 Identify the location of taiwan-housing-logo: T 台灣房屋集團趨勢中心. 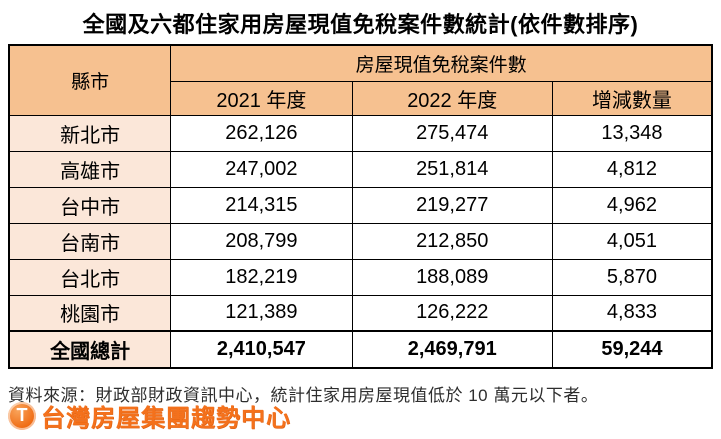
(149, 415).